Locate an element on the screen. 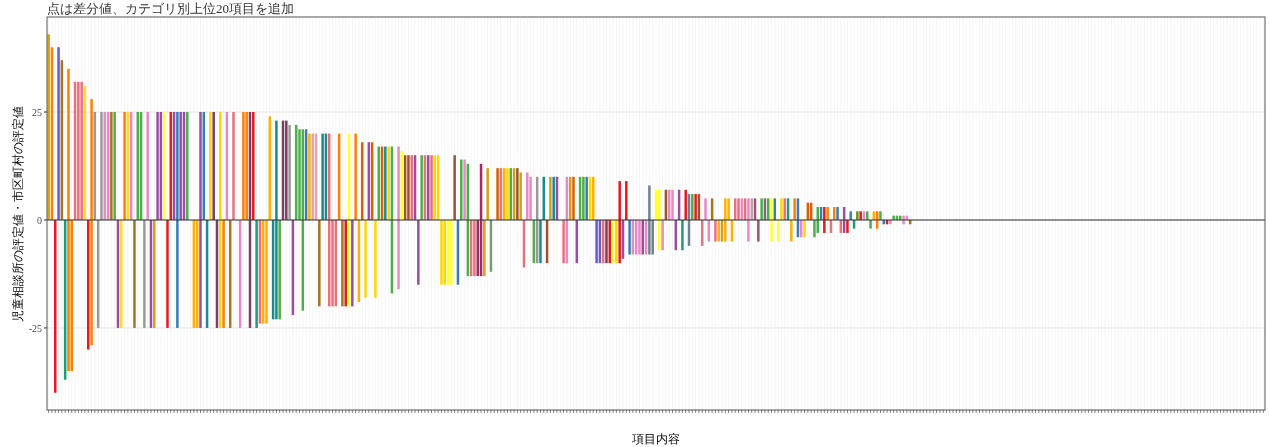  y-tick-label: 25 is located at coordinates (37, 113).